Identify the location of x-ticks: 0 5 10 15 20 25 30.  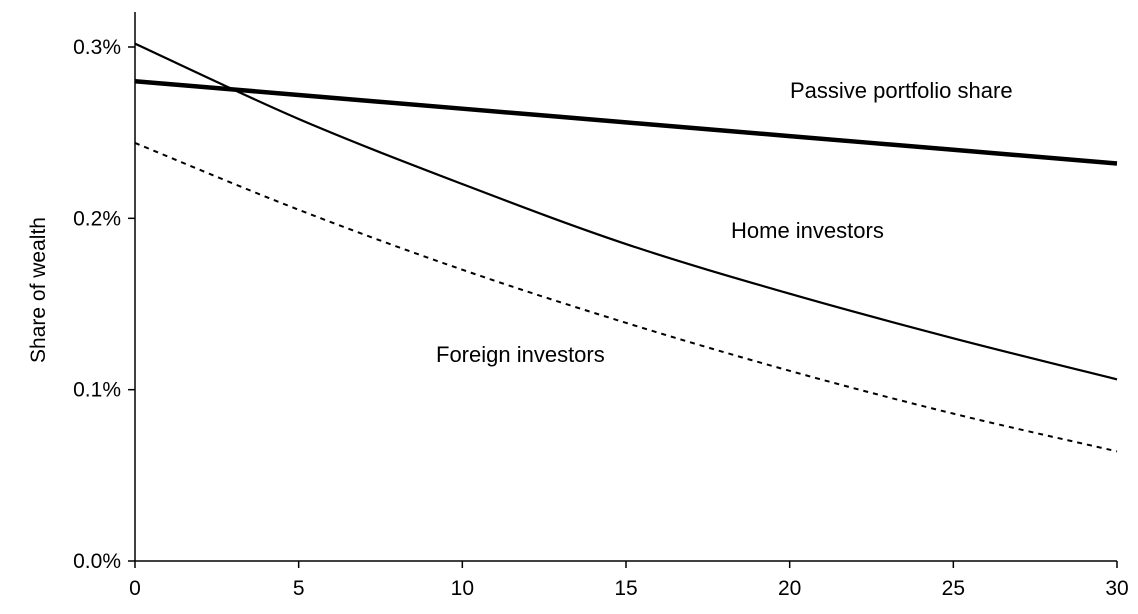
(629, 580).